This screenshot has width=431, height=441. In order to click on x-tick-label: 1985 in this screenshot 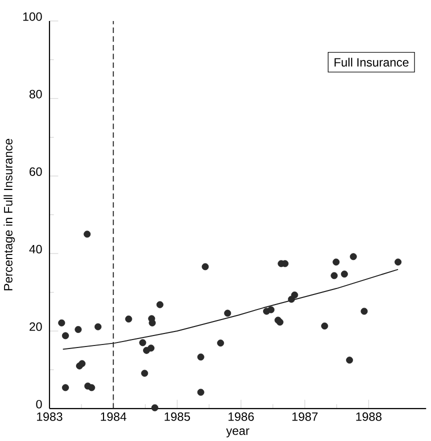, I will do `click(177, 416)`.